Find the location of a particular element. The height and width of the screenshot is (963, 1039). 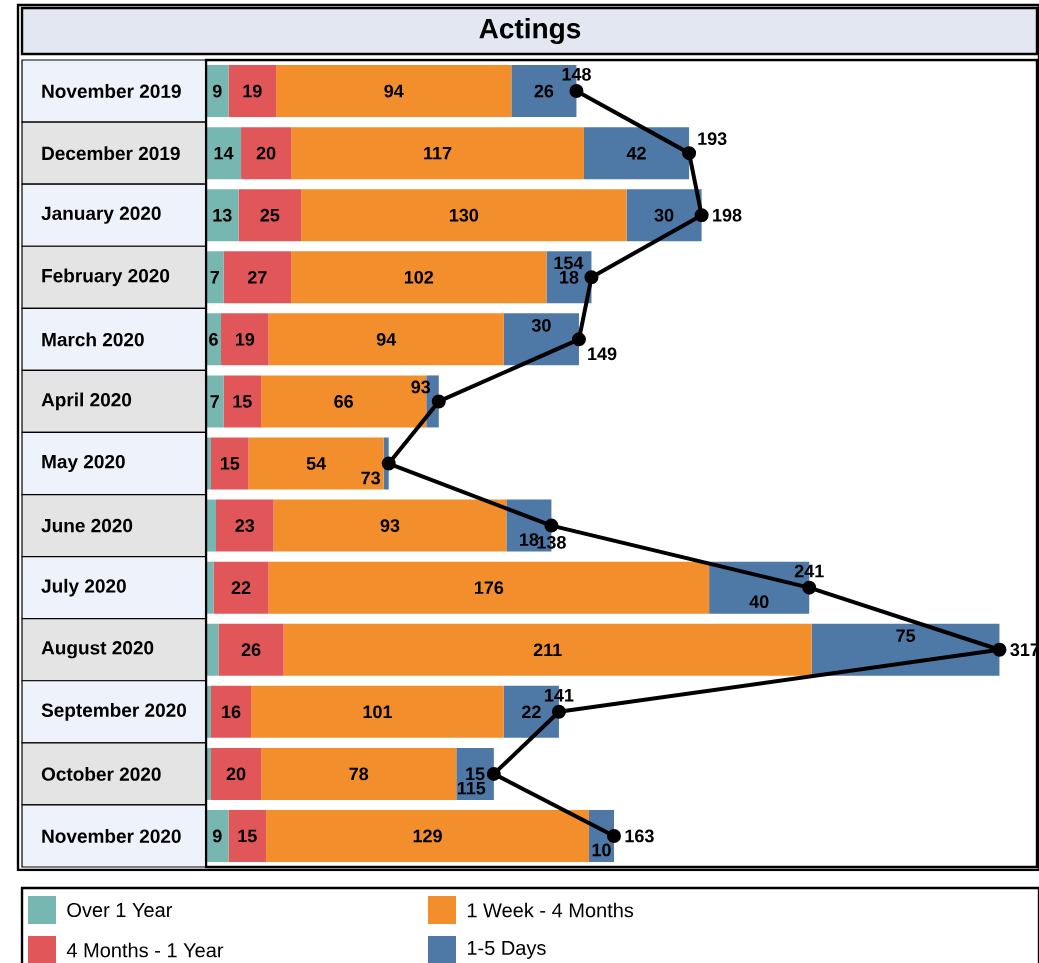

y-tick-label: September 2020 is located at coordinates (113, 711).